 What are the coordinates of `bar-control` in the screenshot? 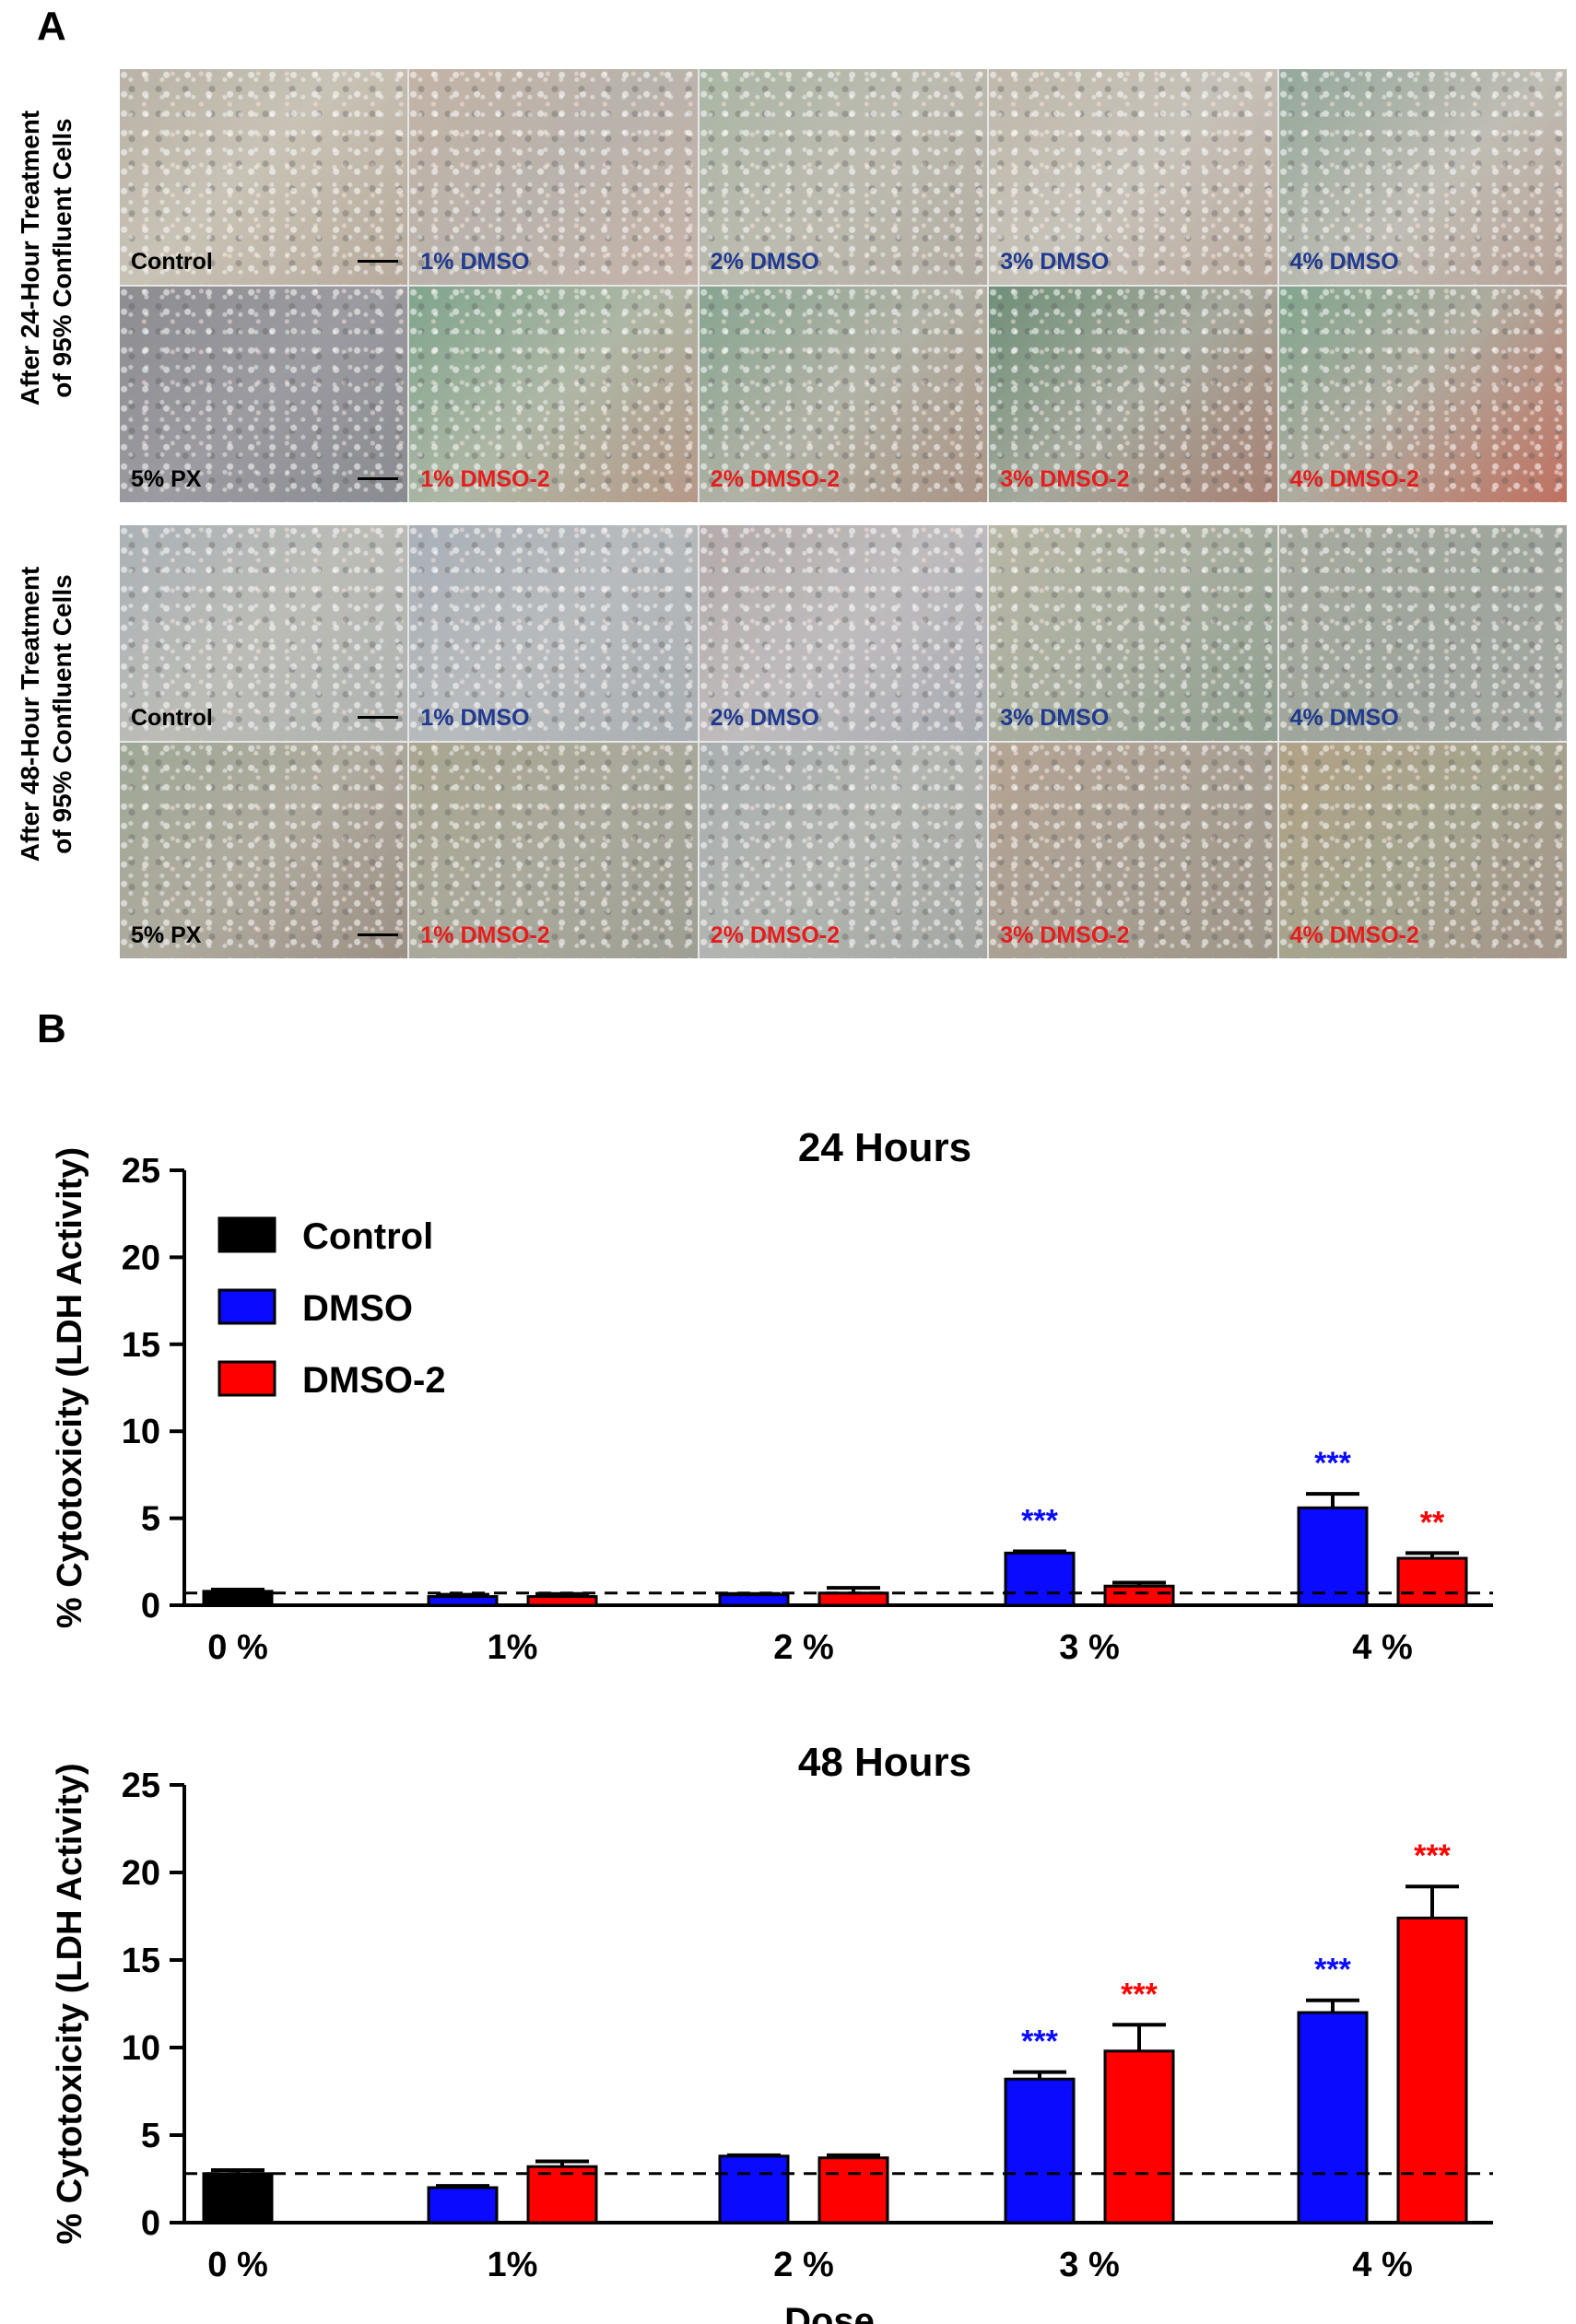 It's located at (238, 2198).